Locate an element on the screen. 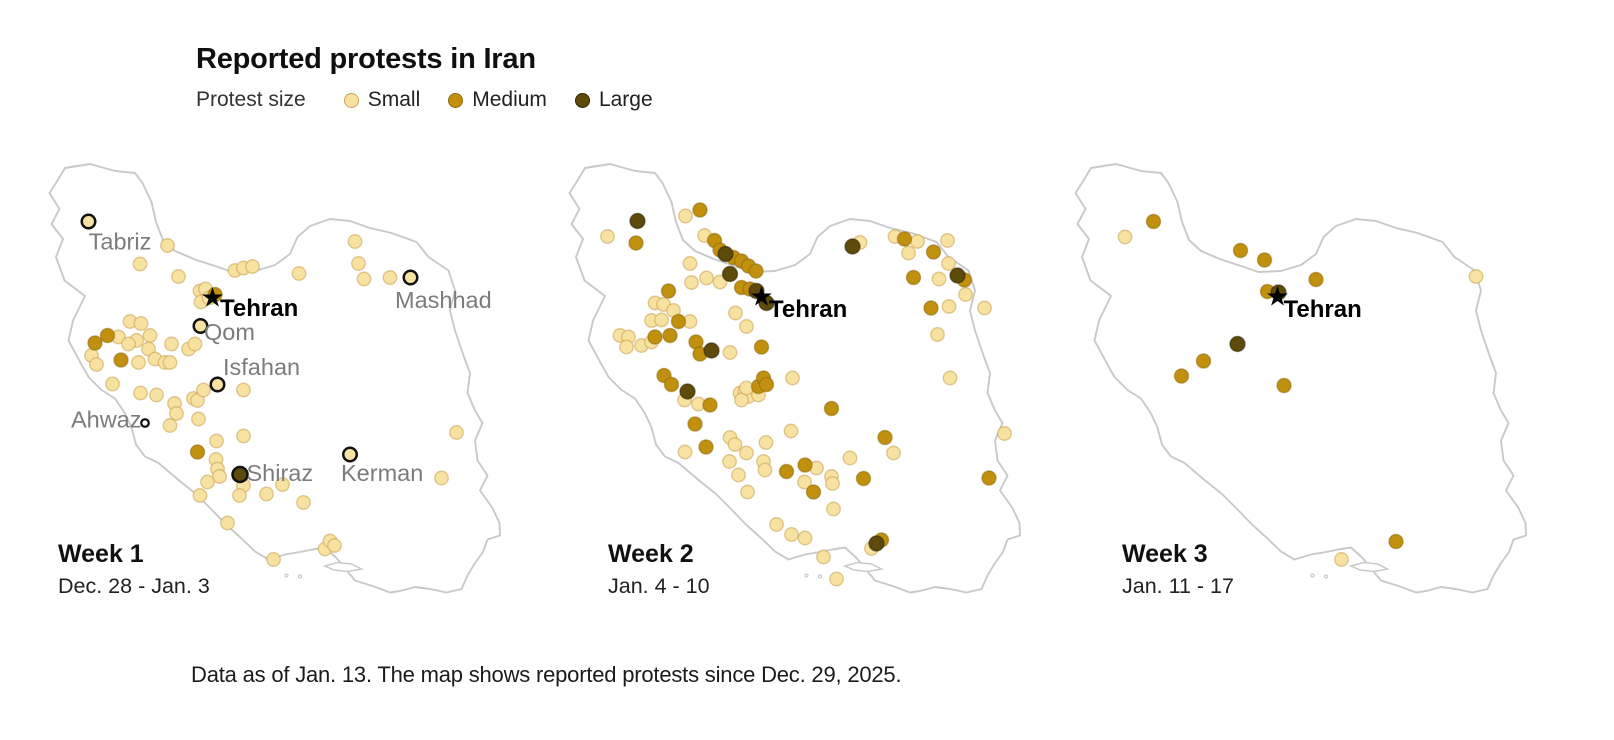  svg-text: Tabriz is located at coordinates (120, 242).